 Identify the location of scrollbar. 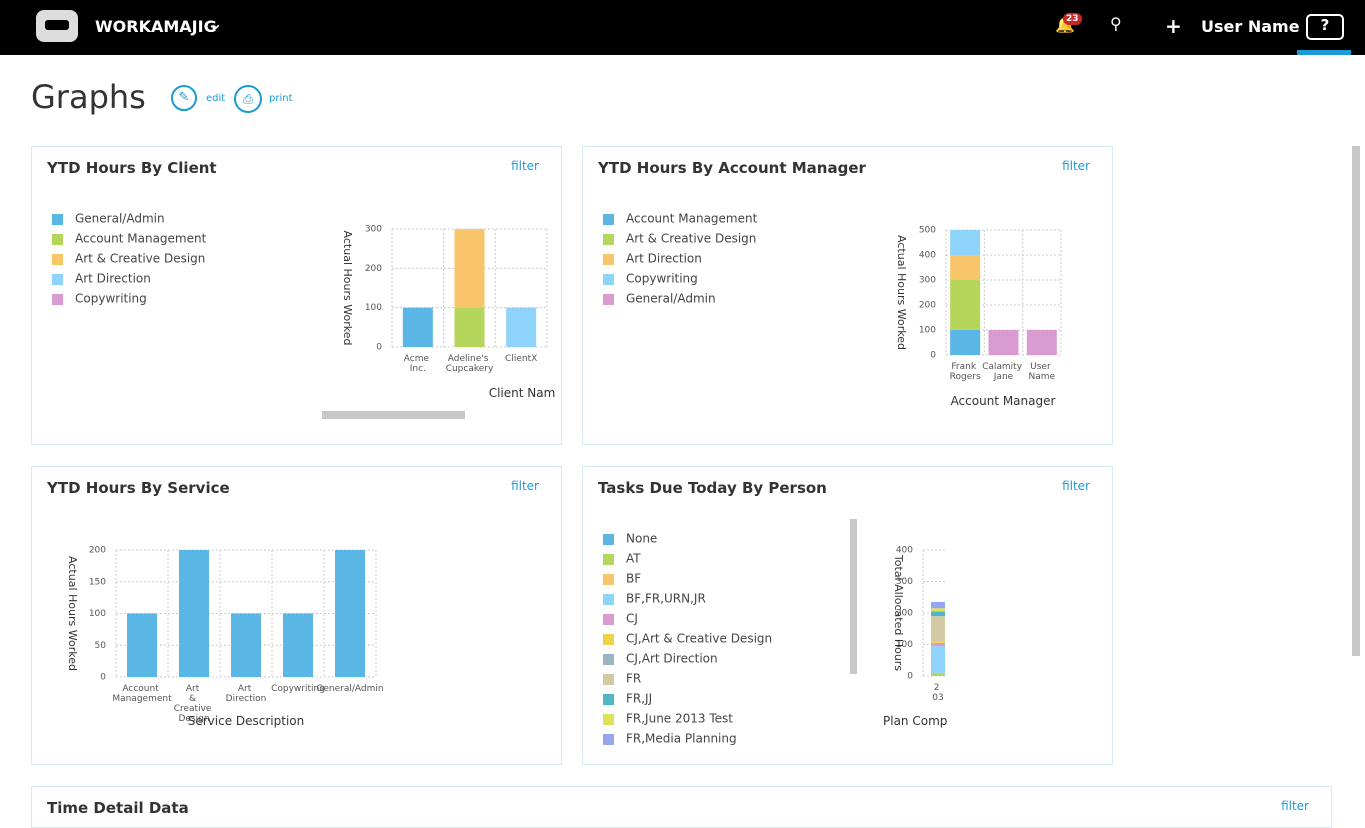
(1356, 401).